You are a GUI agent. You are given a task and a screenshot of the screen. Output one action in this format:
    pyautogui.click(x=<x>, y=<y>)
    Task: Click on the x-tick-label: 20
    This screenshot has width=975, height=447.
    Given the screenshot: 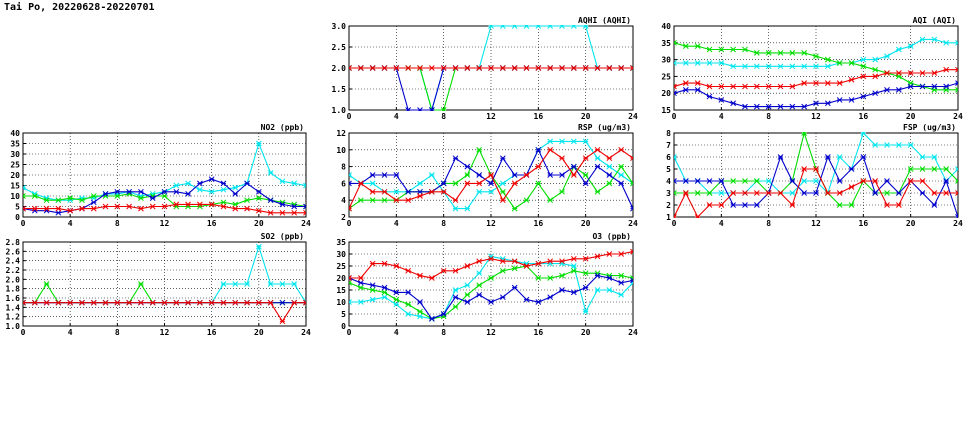 What is the action you would take?
    pyautogui.click(x=586, y=223)
    